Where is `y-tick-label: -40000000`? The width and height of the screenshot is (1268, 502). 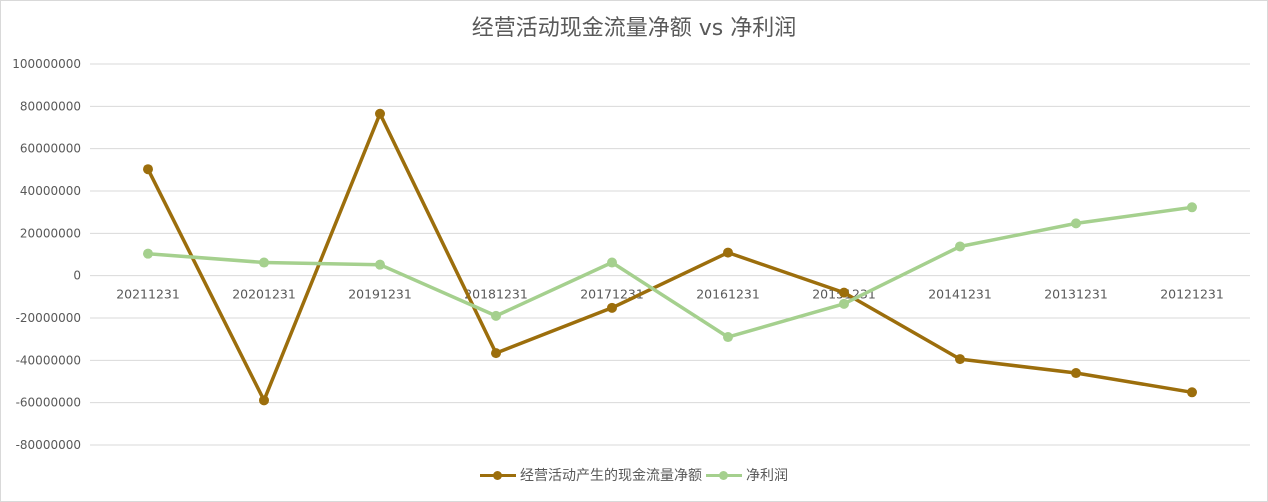
y-tick-label: -40000000 is located at coordinates (48, 360).